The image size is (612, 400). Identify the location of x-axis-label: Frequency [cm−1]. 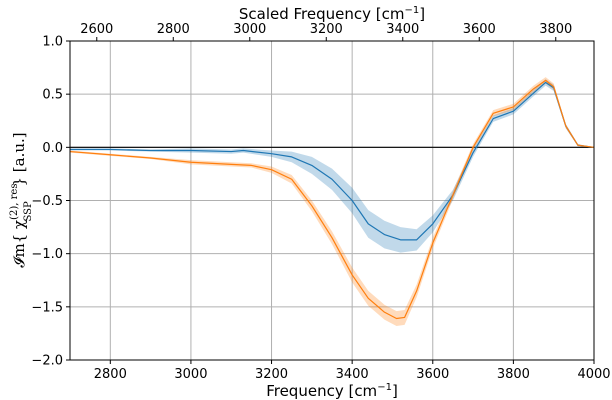
(332, 391).